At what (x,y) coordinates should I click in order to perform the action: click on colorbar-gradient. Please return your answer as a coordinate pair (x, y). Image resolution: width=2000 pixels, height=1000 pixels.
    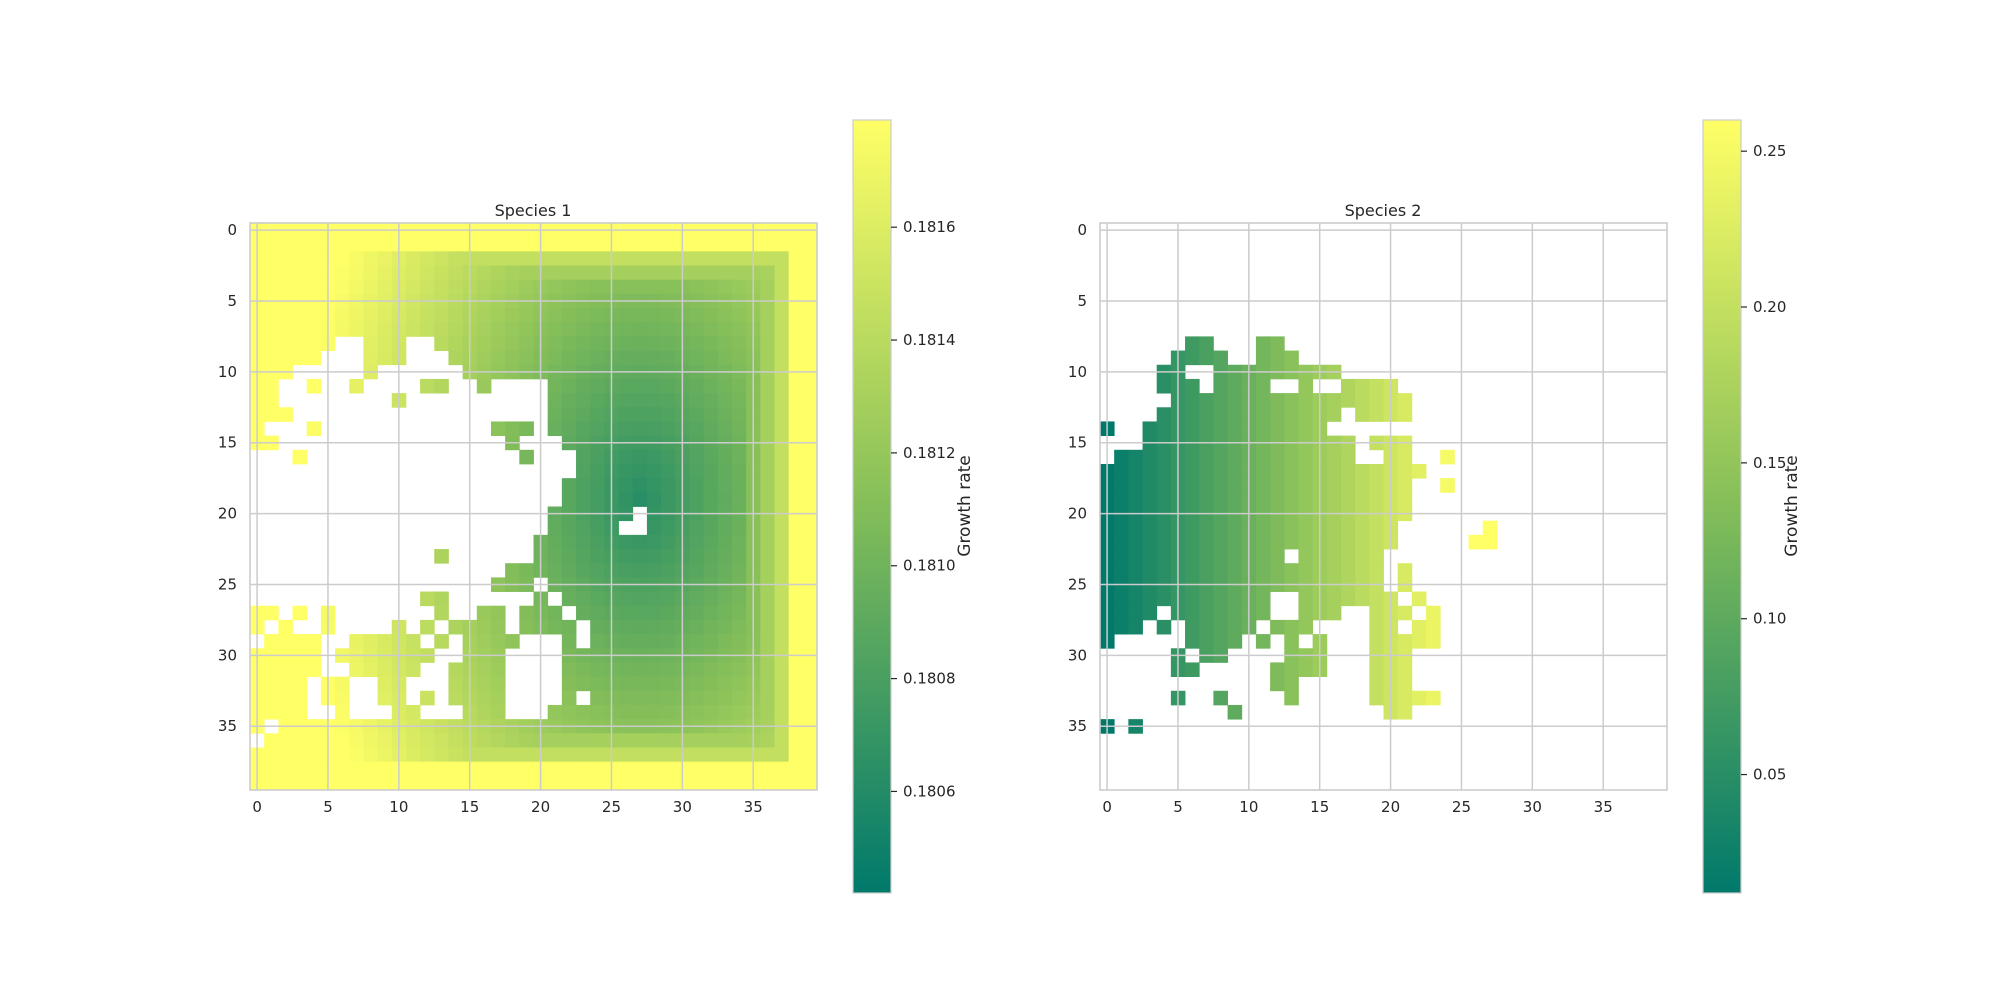
    Looking at the image, I should click on (1722, 506).